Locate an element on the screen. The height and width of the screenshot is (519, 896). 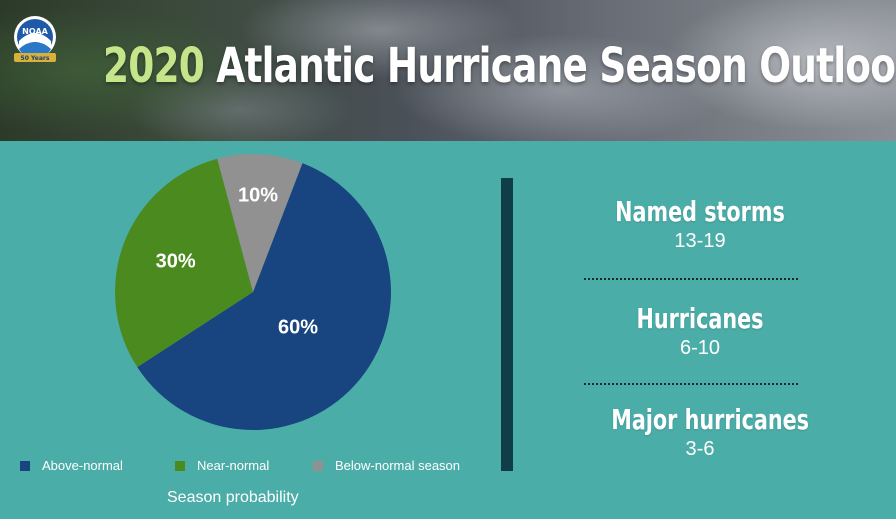
stat-title: Named storms is located at coordinates (700, 211).